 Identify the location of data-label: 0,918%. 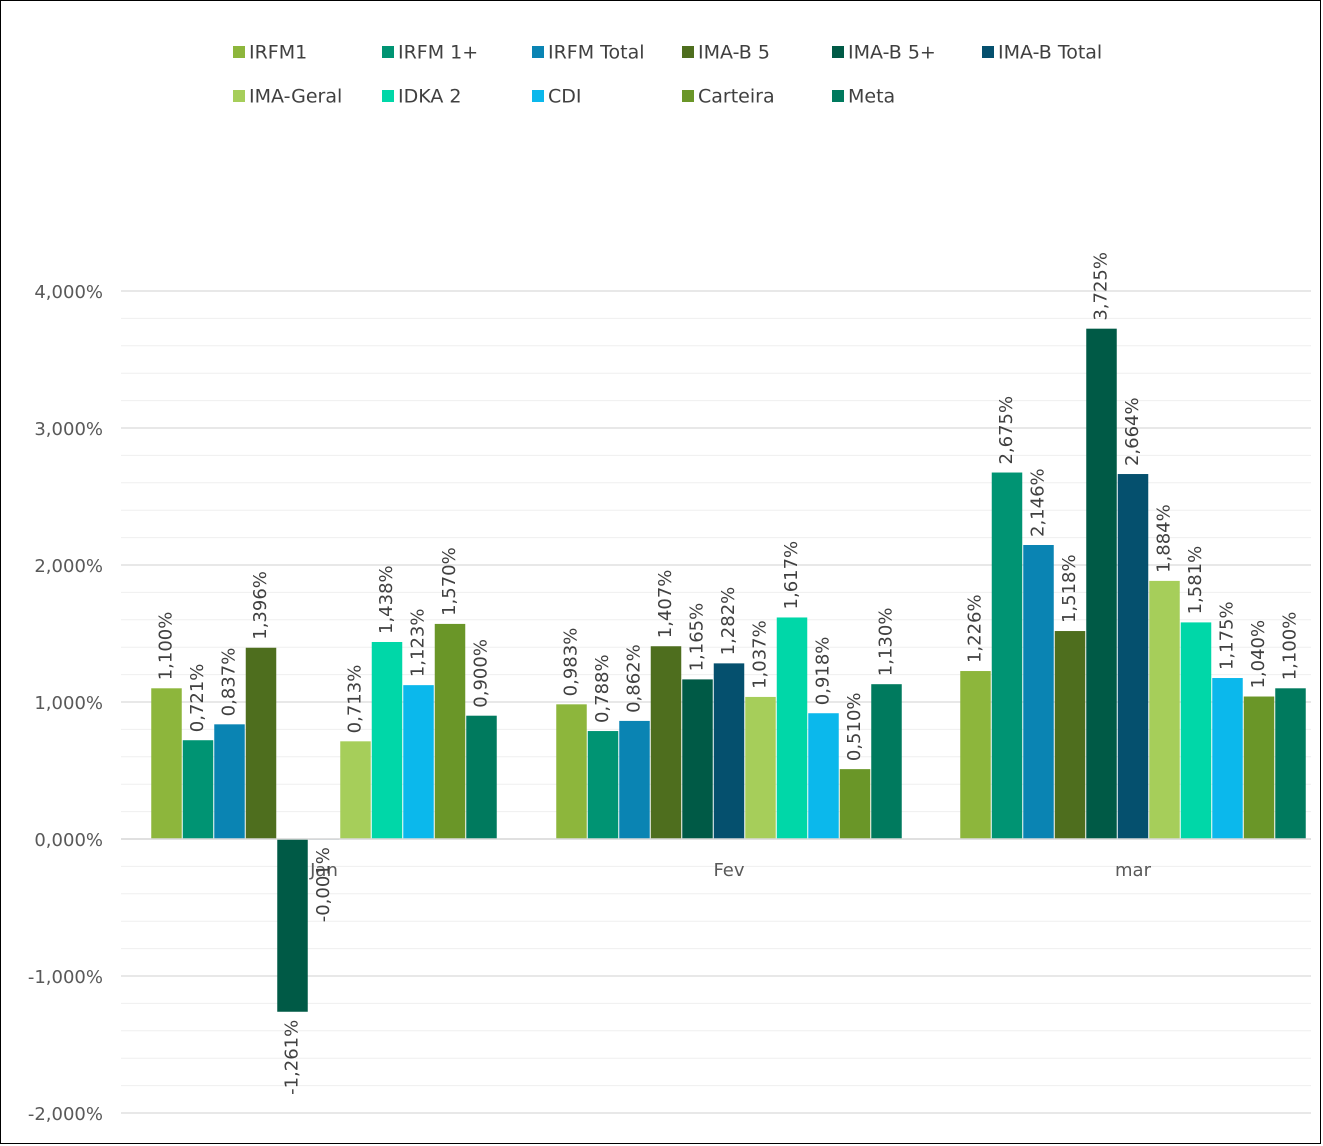
(823, 671).